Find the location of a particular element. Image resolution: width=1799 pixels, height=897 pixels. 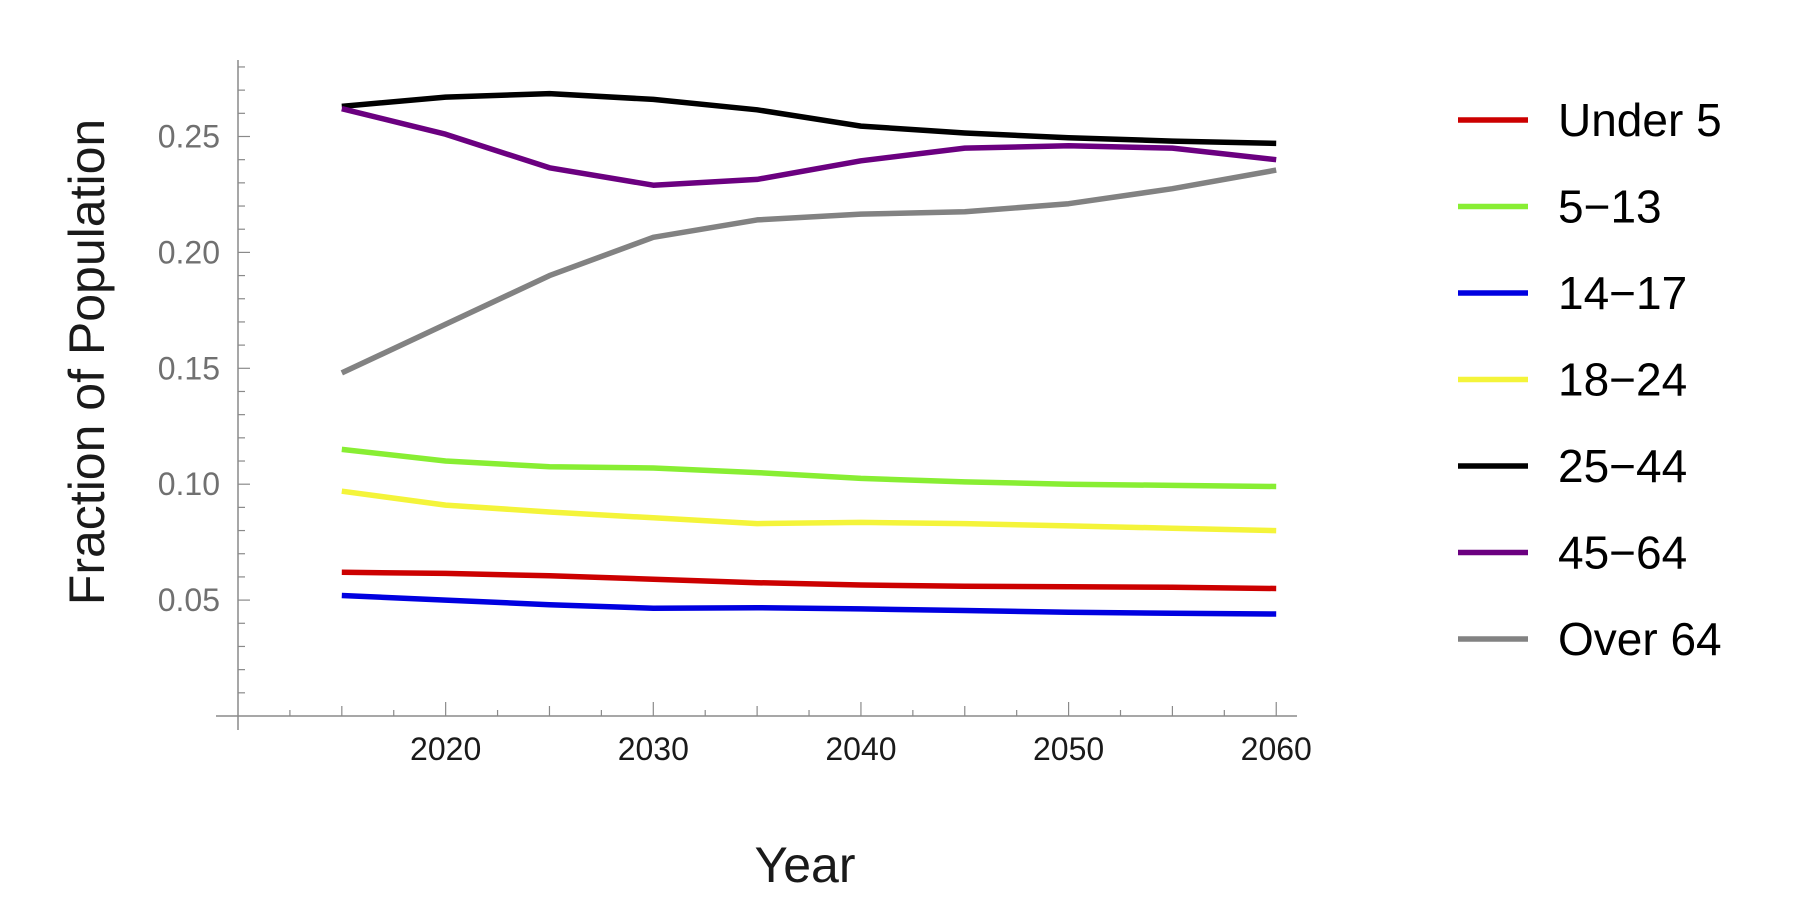

y-tick-label: 0.05 is located at coordinates (189, 600).